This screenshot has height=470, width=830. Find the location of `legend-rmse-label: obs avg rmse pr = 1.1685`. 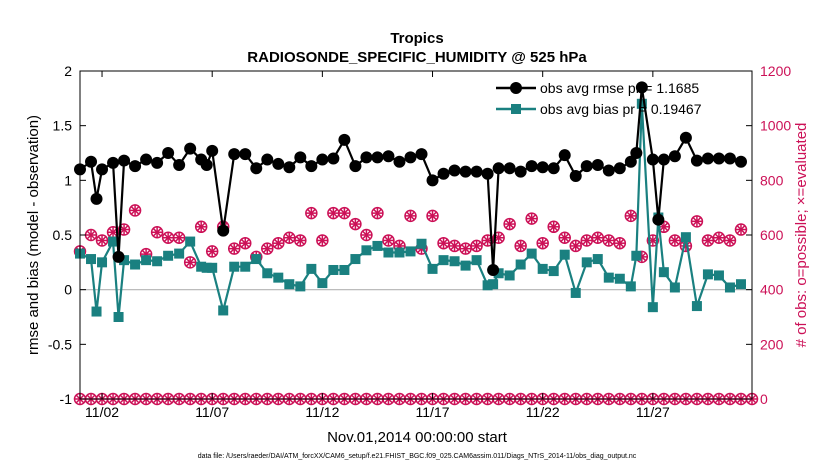

legend-rmse-label: obs avg rmse pr = 1.1685 is located at coordinates (619, 88).